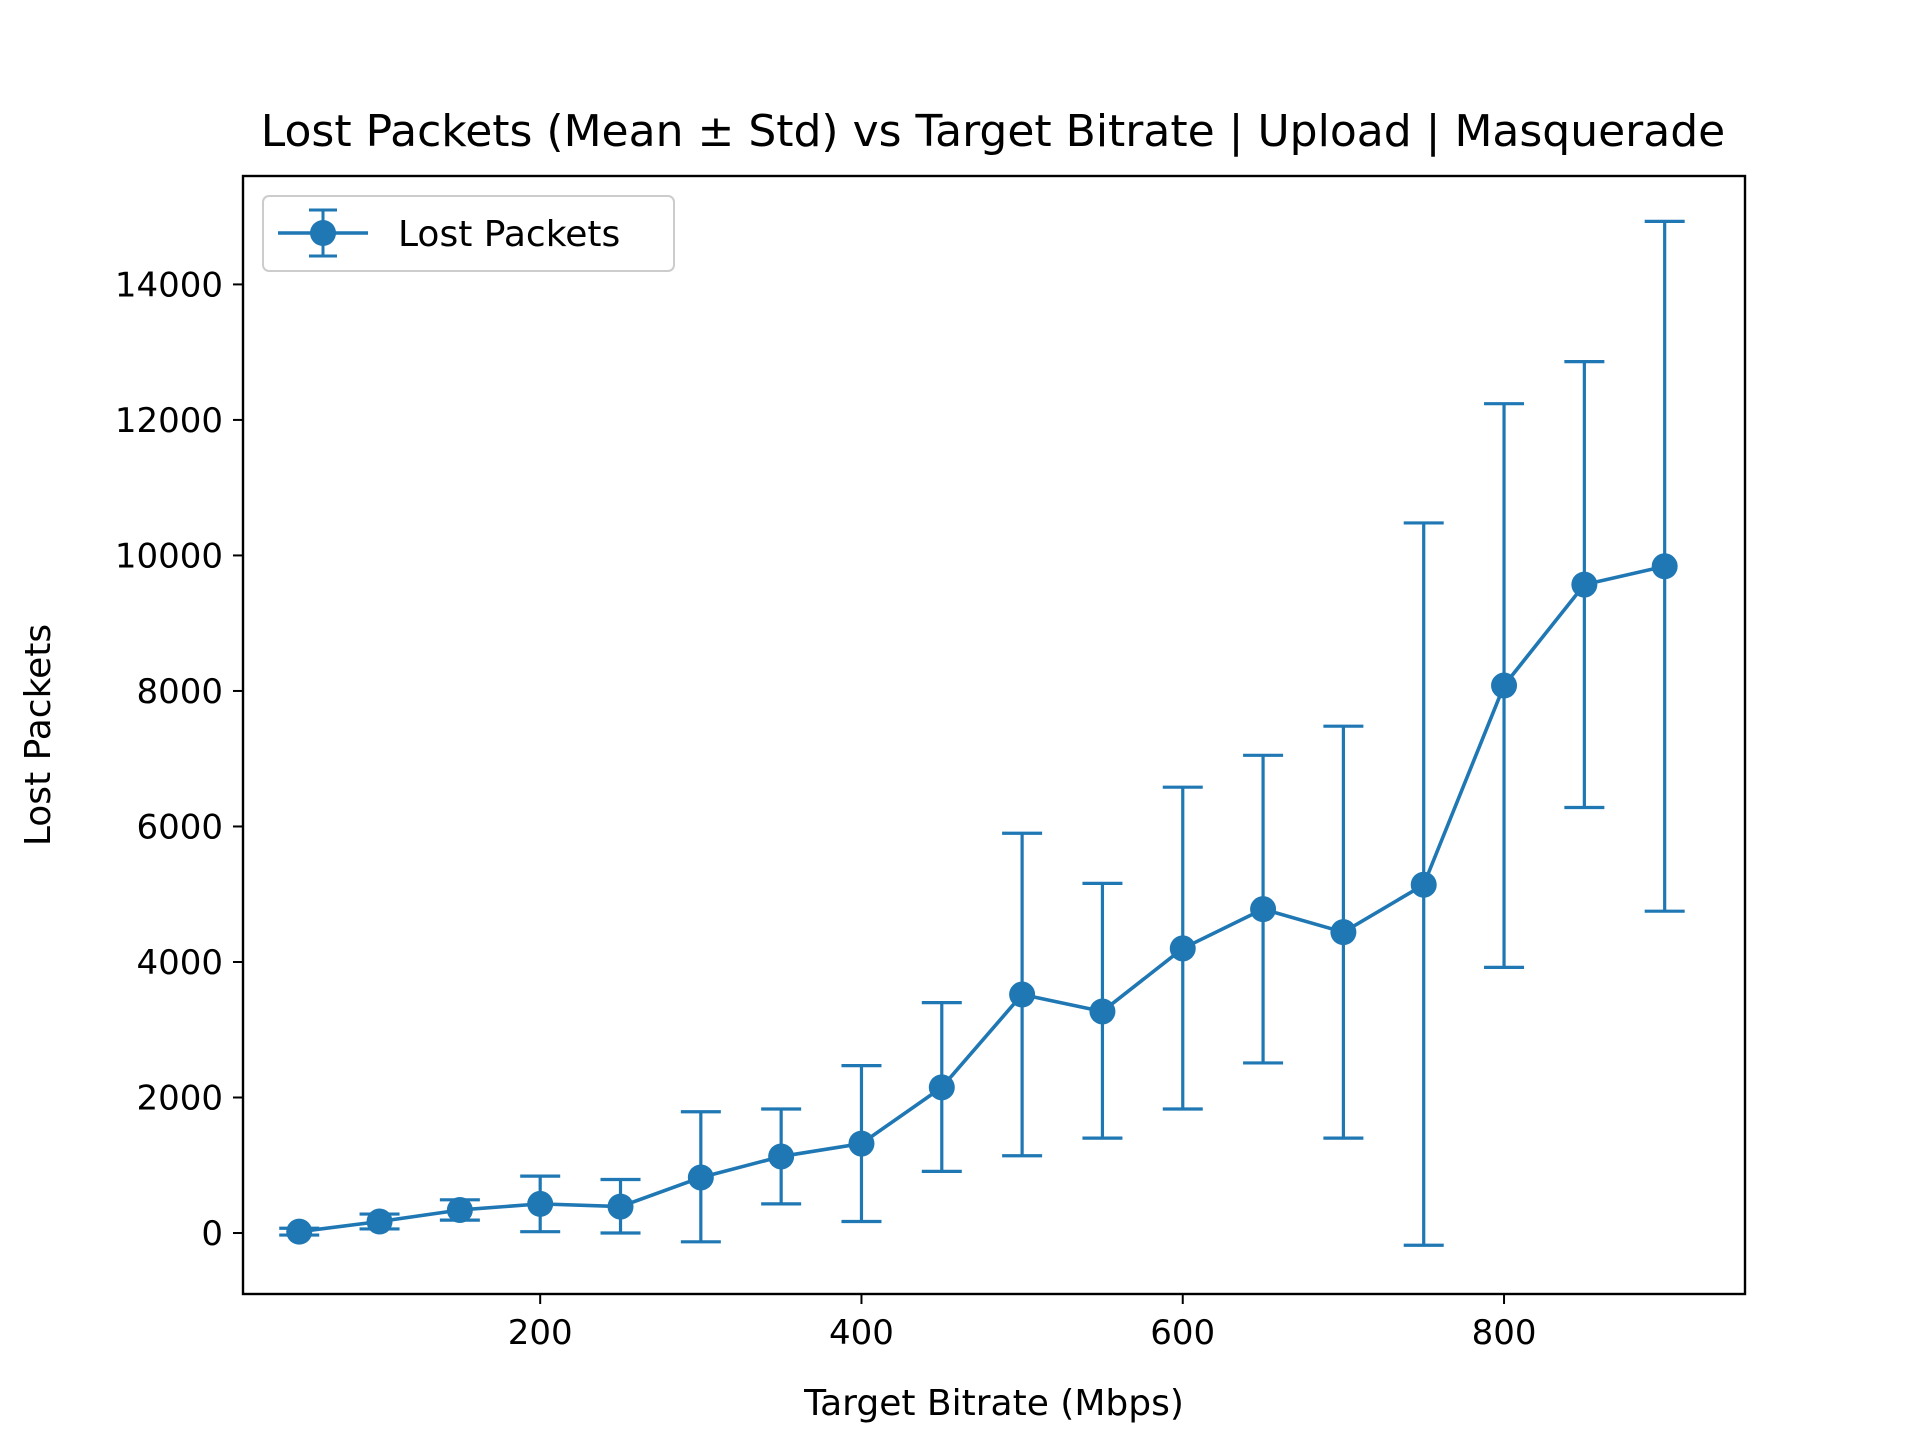  What do you see at coordinates (179, 1099) in the screenshot?
I see `y-tick-label: 2000` at bounding box center [179, 1099].